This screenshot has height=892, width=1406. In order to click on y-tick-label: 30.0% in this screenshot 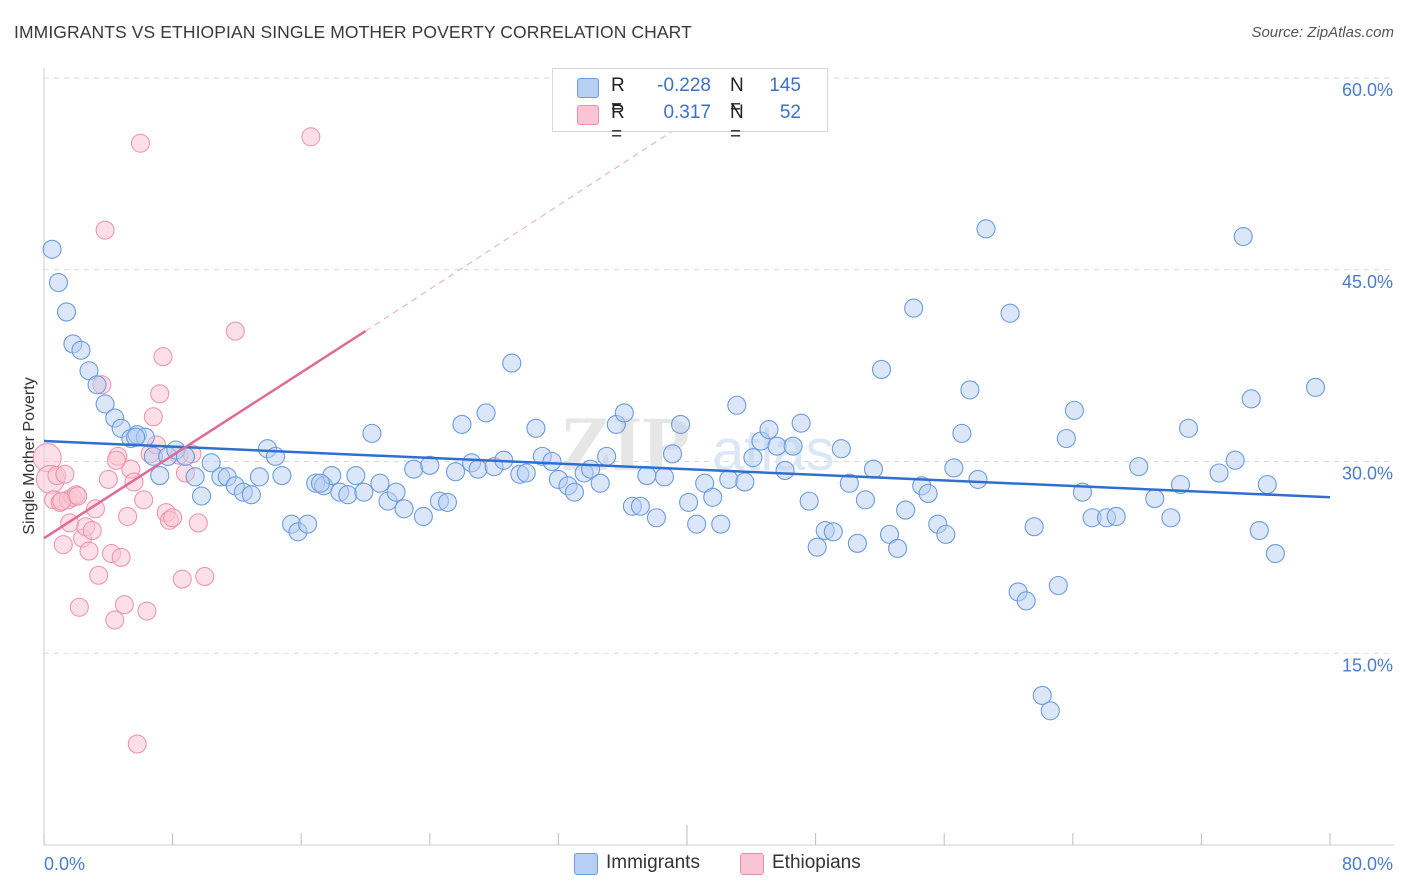, I will do `click(1367, 474)`.